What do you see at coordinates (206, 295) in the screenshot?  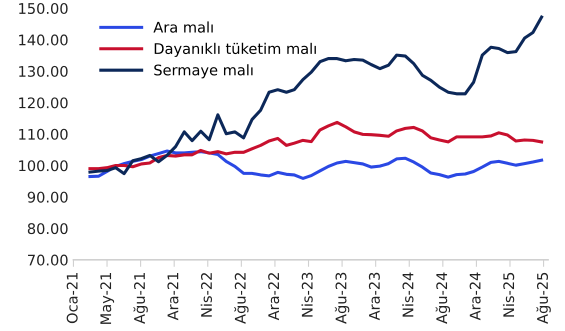 I see `x-tick-label: Nis-22` at bounding box center [206, 295].